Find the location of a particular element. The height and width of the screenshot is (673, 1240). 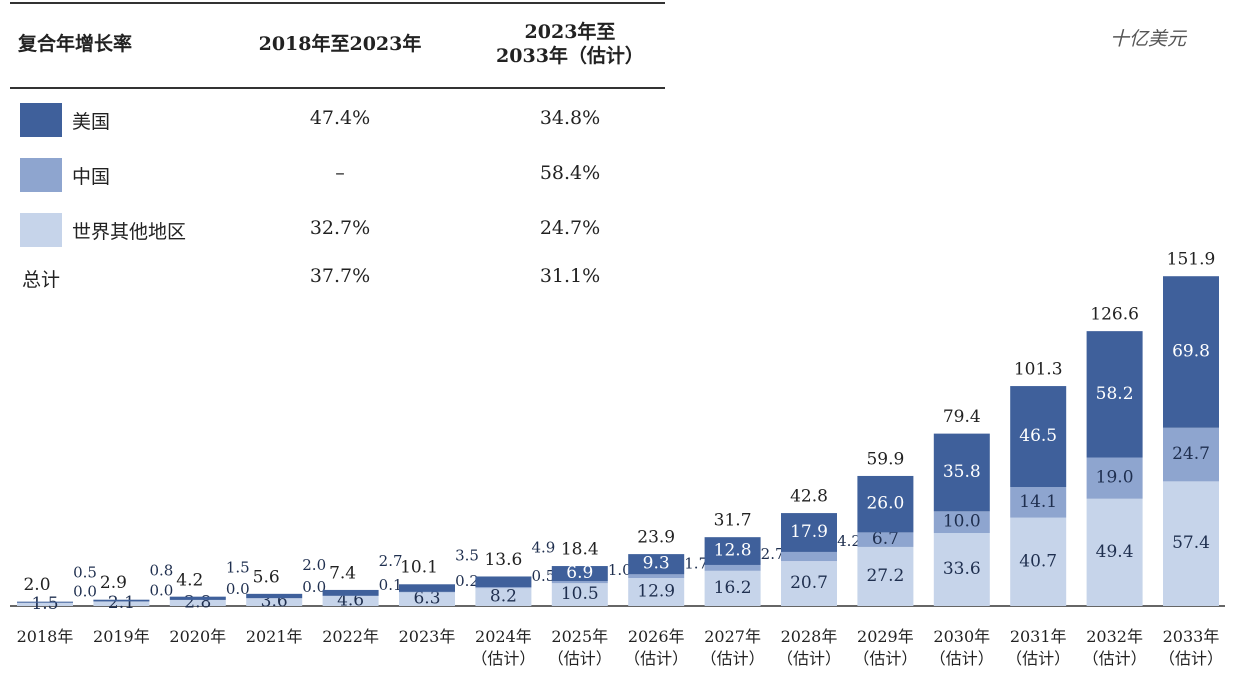

value-label: 57.4 is located at coordinates (1191, 543).